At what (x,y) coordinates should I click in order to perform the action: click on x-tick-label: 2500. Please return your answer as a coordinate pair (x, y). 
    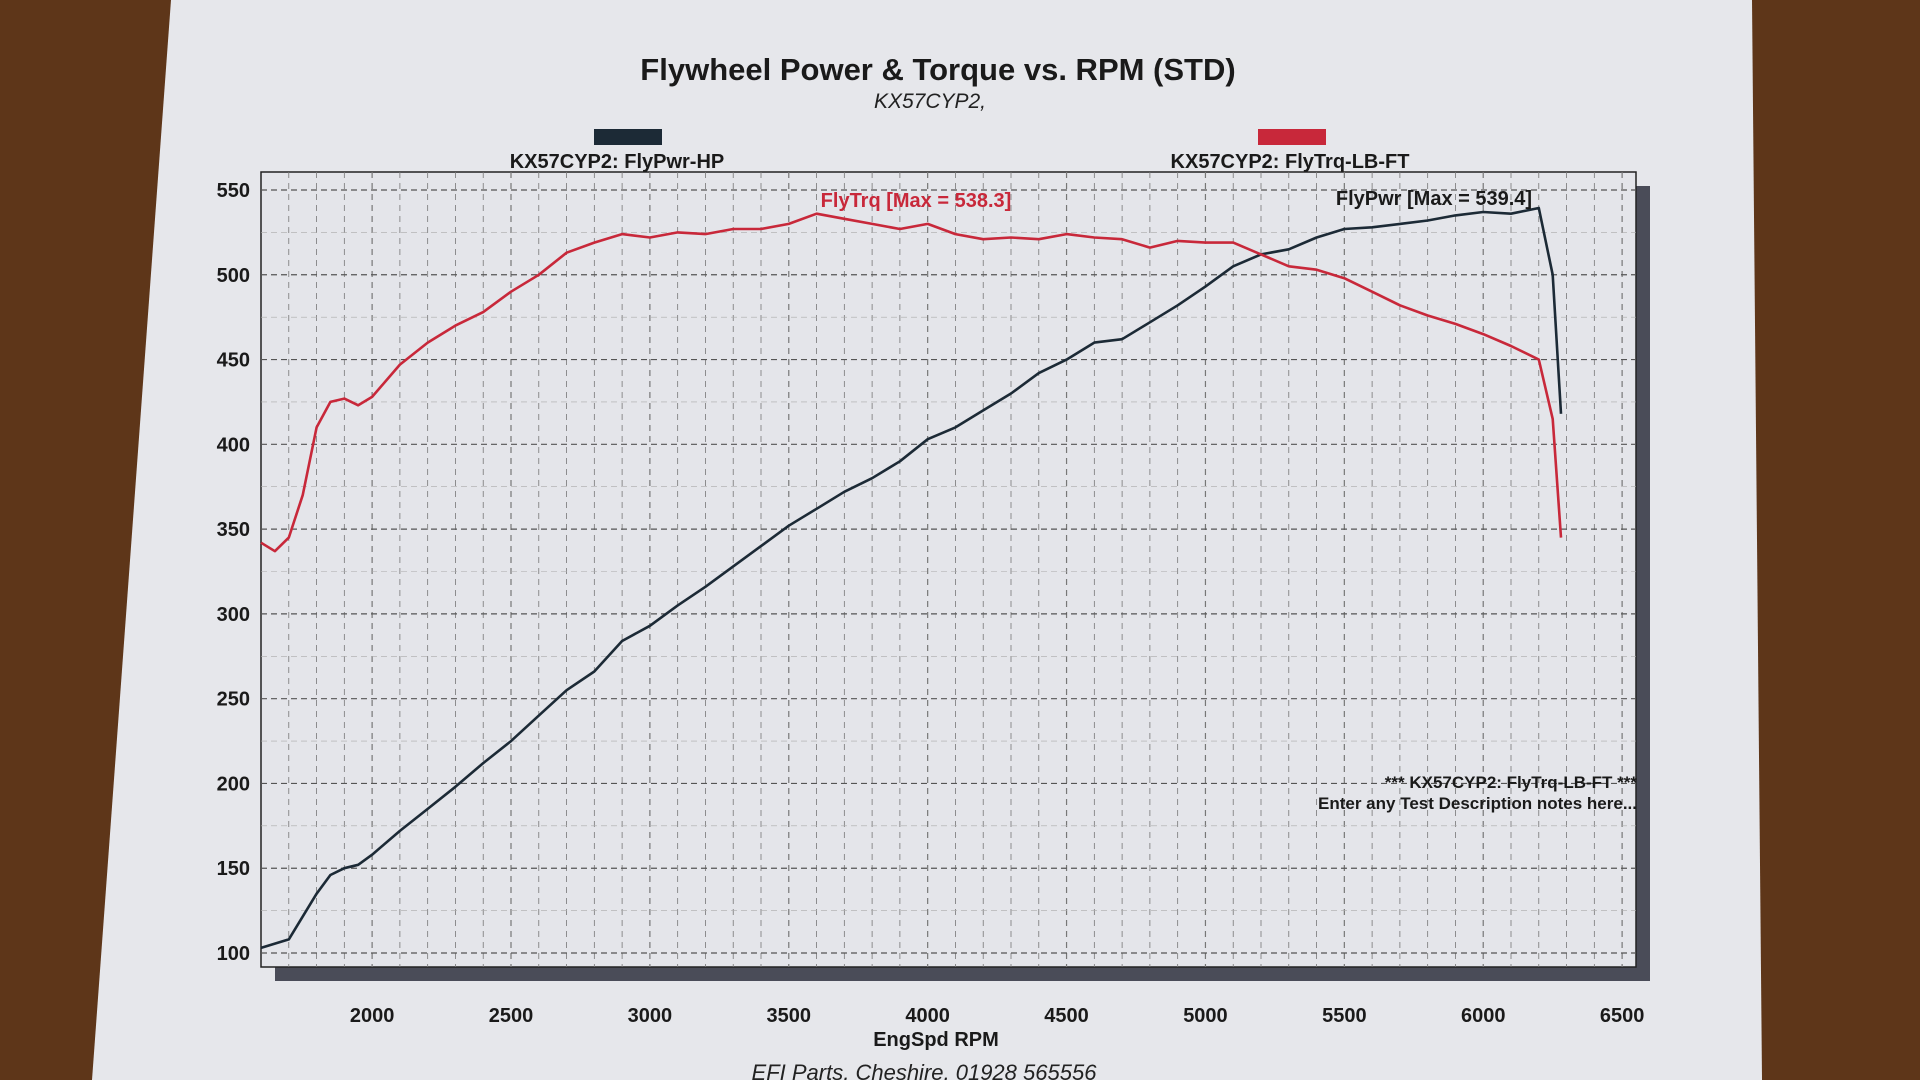
    Looking at the image, I should click on (511, 1016).